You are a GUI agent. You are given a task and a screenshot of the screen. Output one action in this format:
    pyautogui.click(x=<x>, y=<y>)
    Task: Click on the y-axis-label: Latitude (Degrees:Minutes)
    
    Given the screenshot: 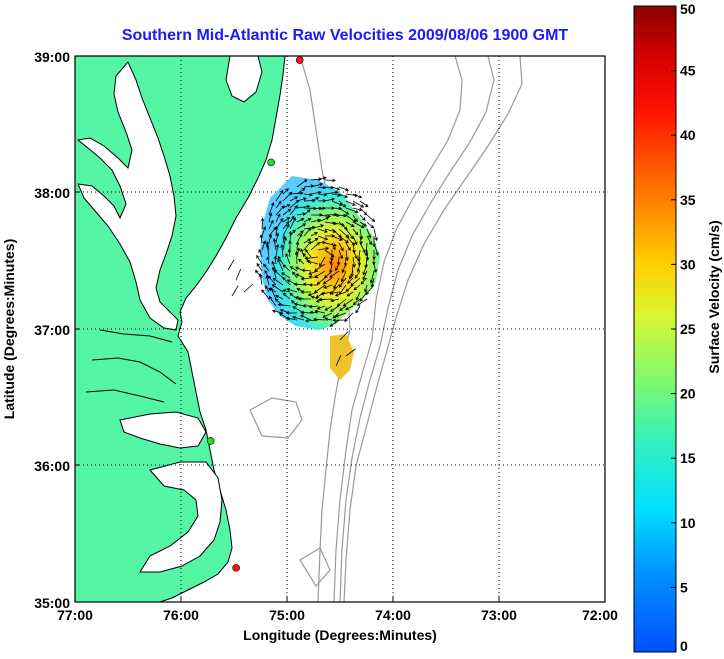 What is the action you would take?
    pyautogui.click(x=9, y=329)
    